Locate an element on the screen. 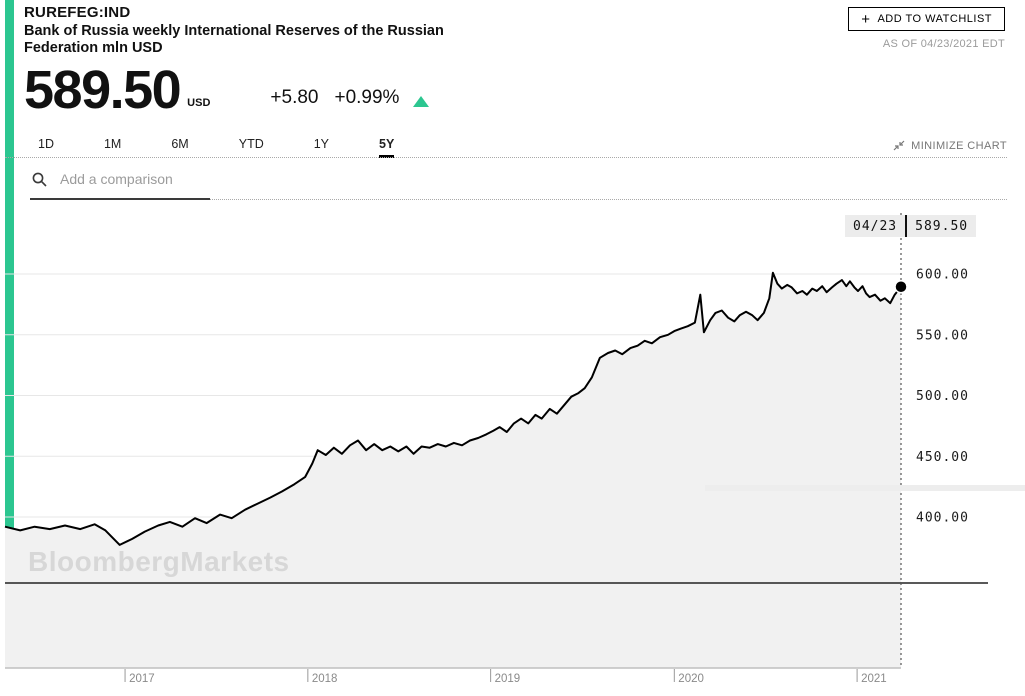  add-to-watchlist-button: + ADD TO WATCHLIST is located at coordinates (926, 19).